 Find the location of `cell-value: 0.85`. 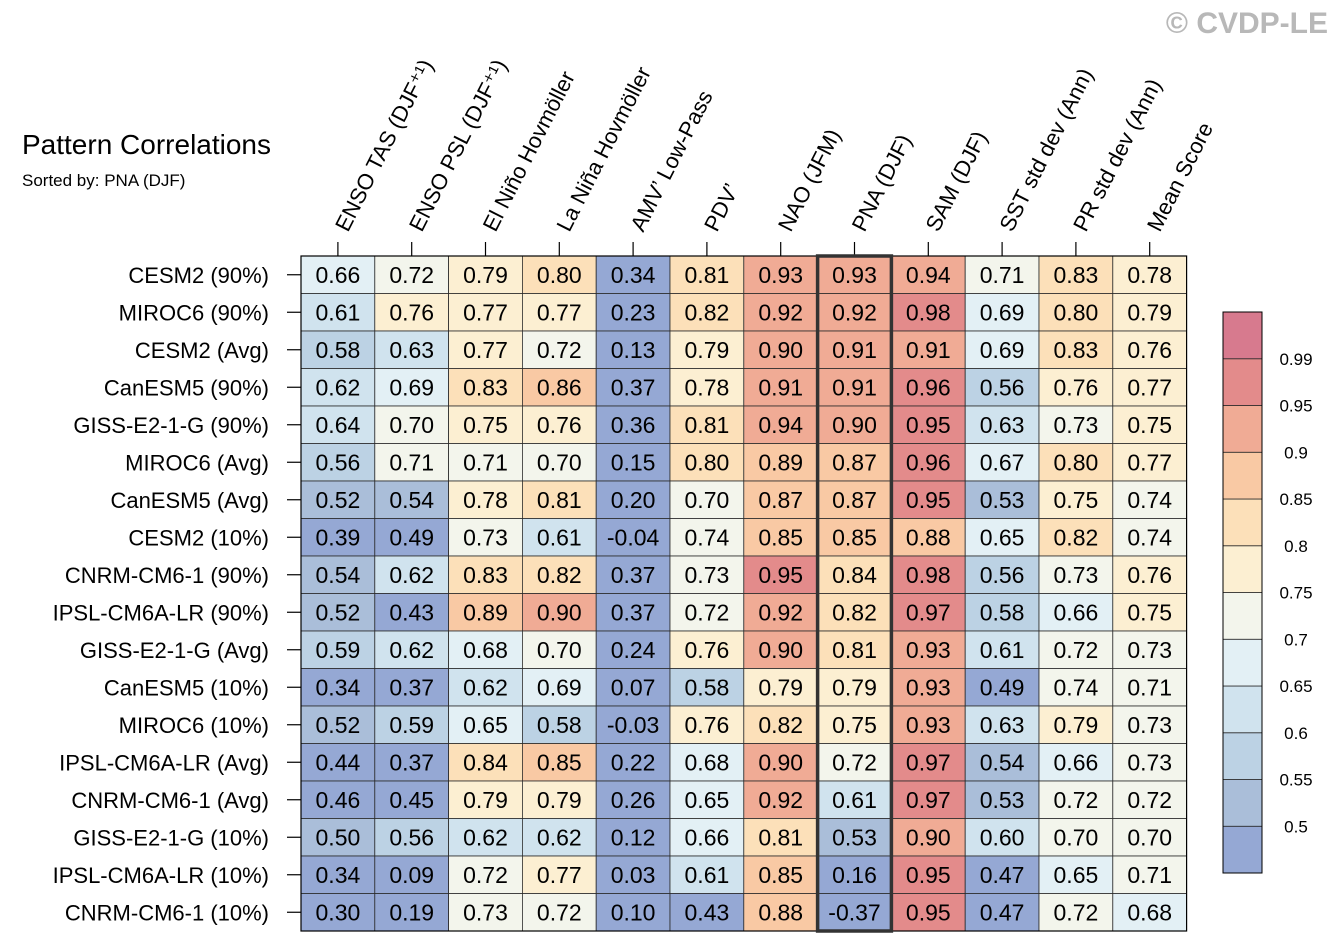

cell-value: 0.85 is located at coordinates (780, 875).